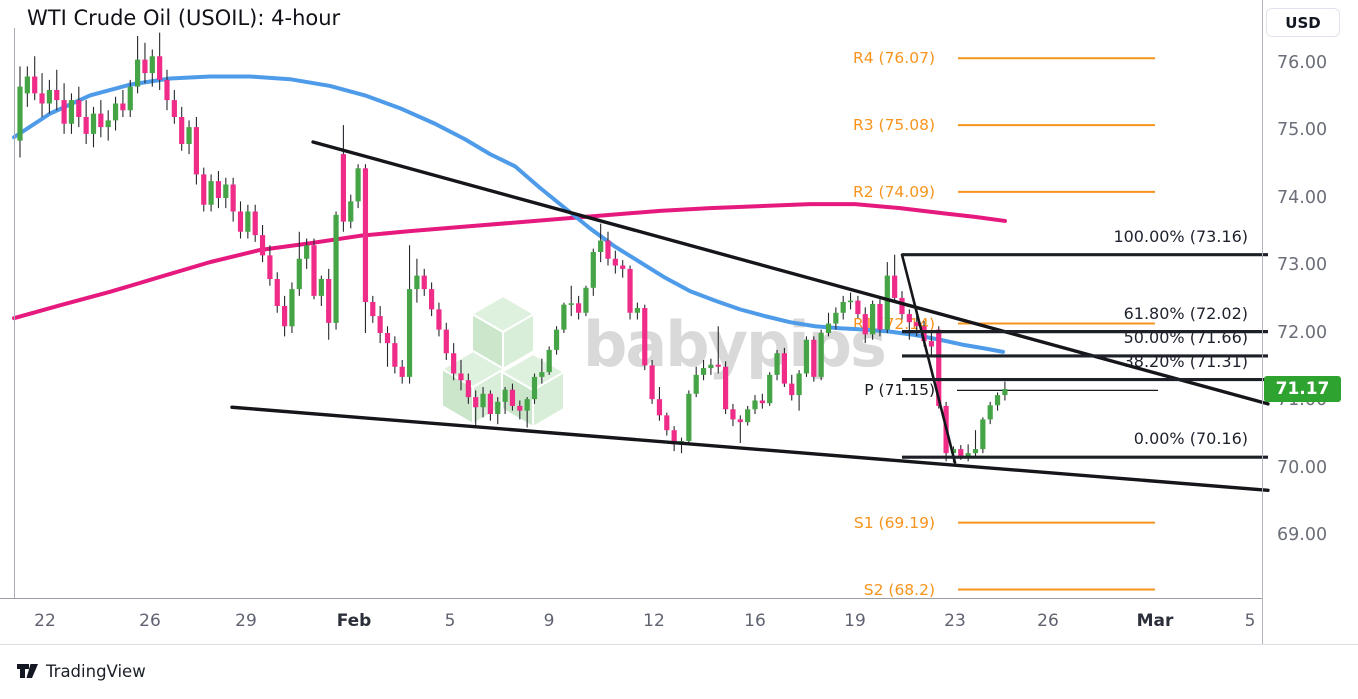 This screenshot has height=699, width=1358. I want to click on time-axis-label-Feb-3: Feb, so click(354, 621).